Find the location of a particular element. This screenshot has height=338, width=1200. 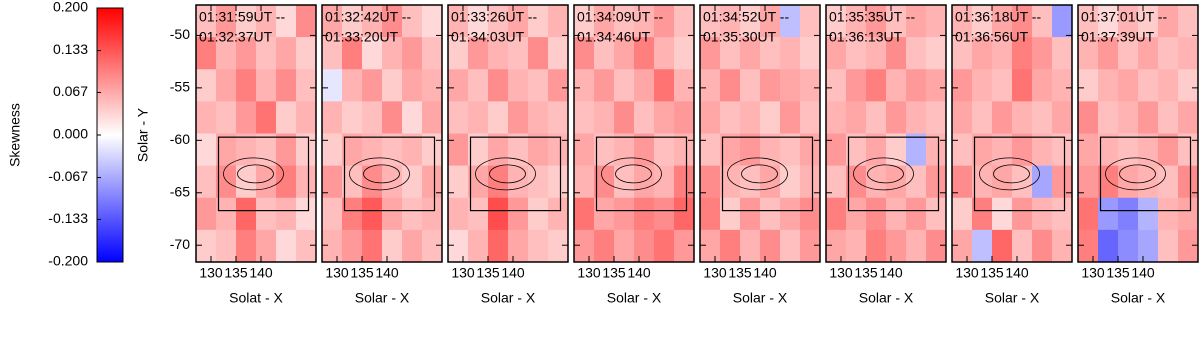

time-label: 01:35:30UT is located at coordinates (740, 37).